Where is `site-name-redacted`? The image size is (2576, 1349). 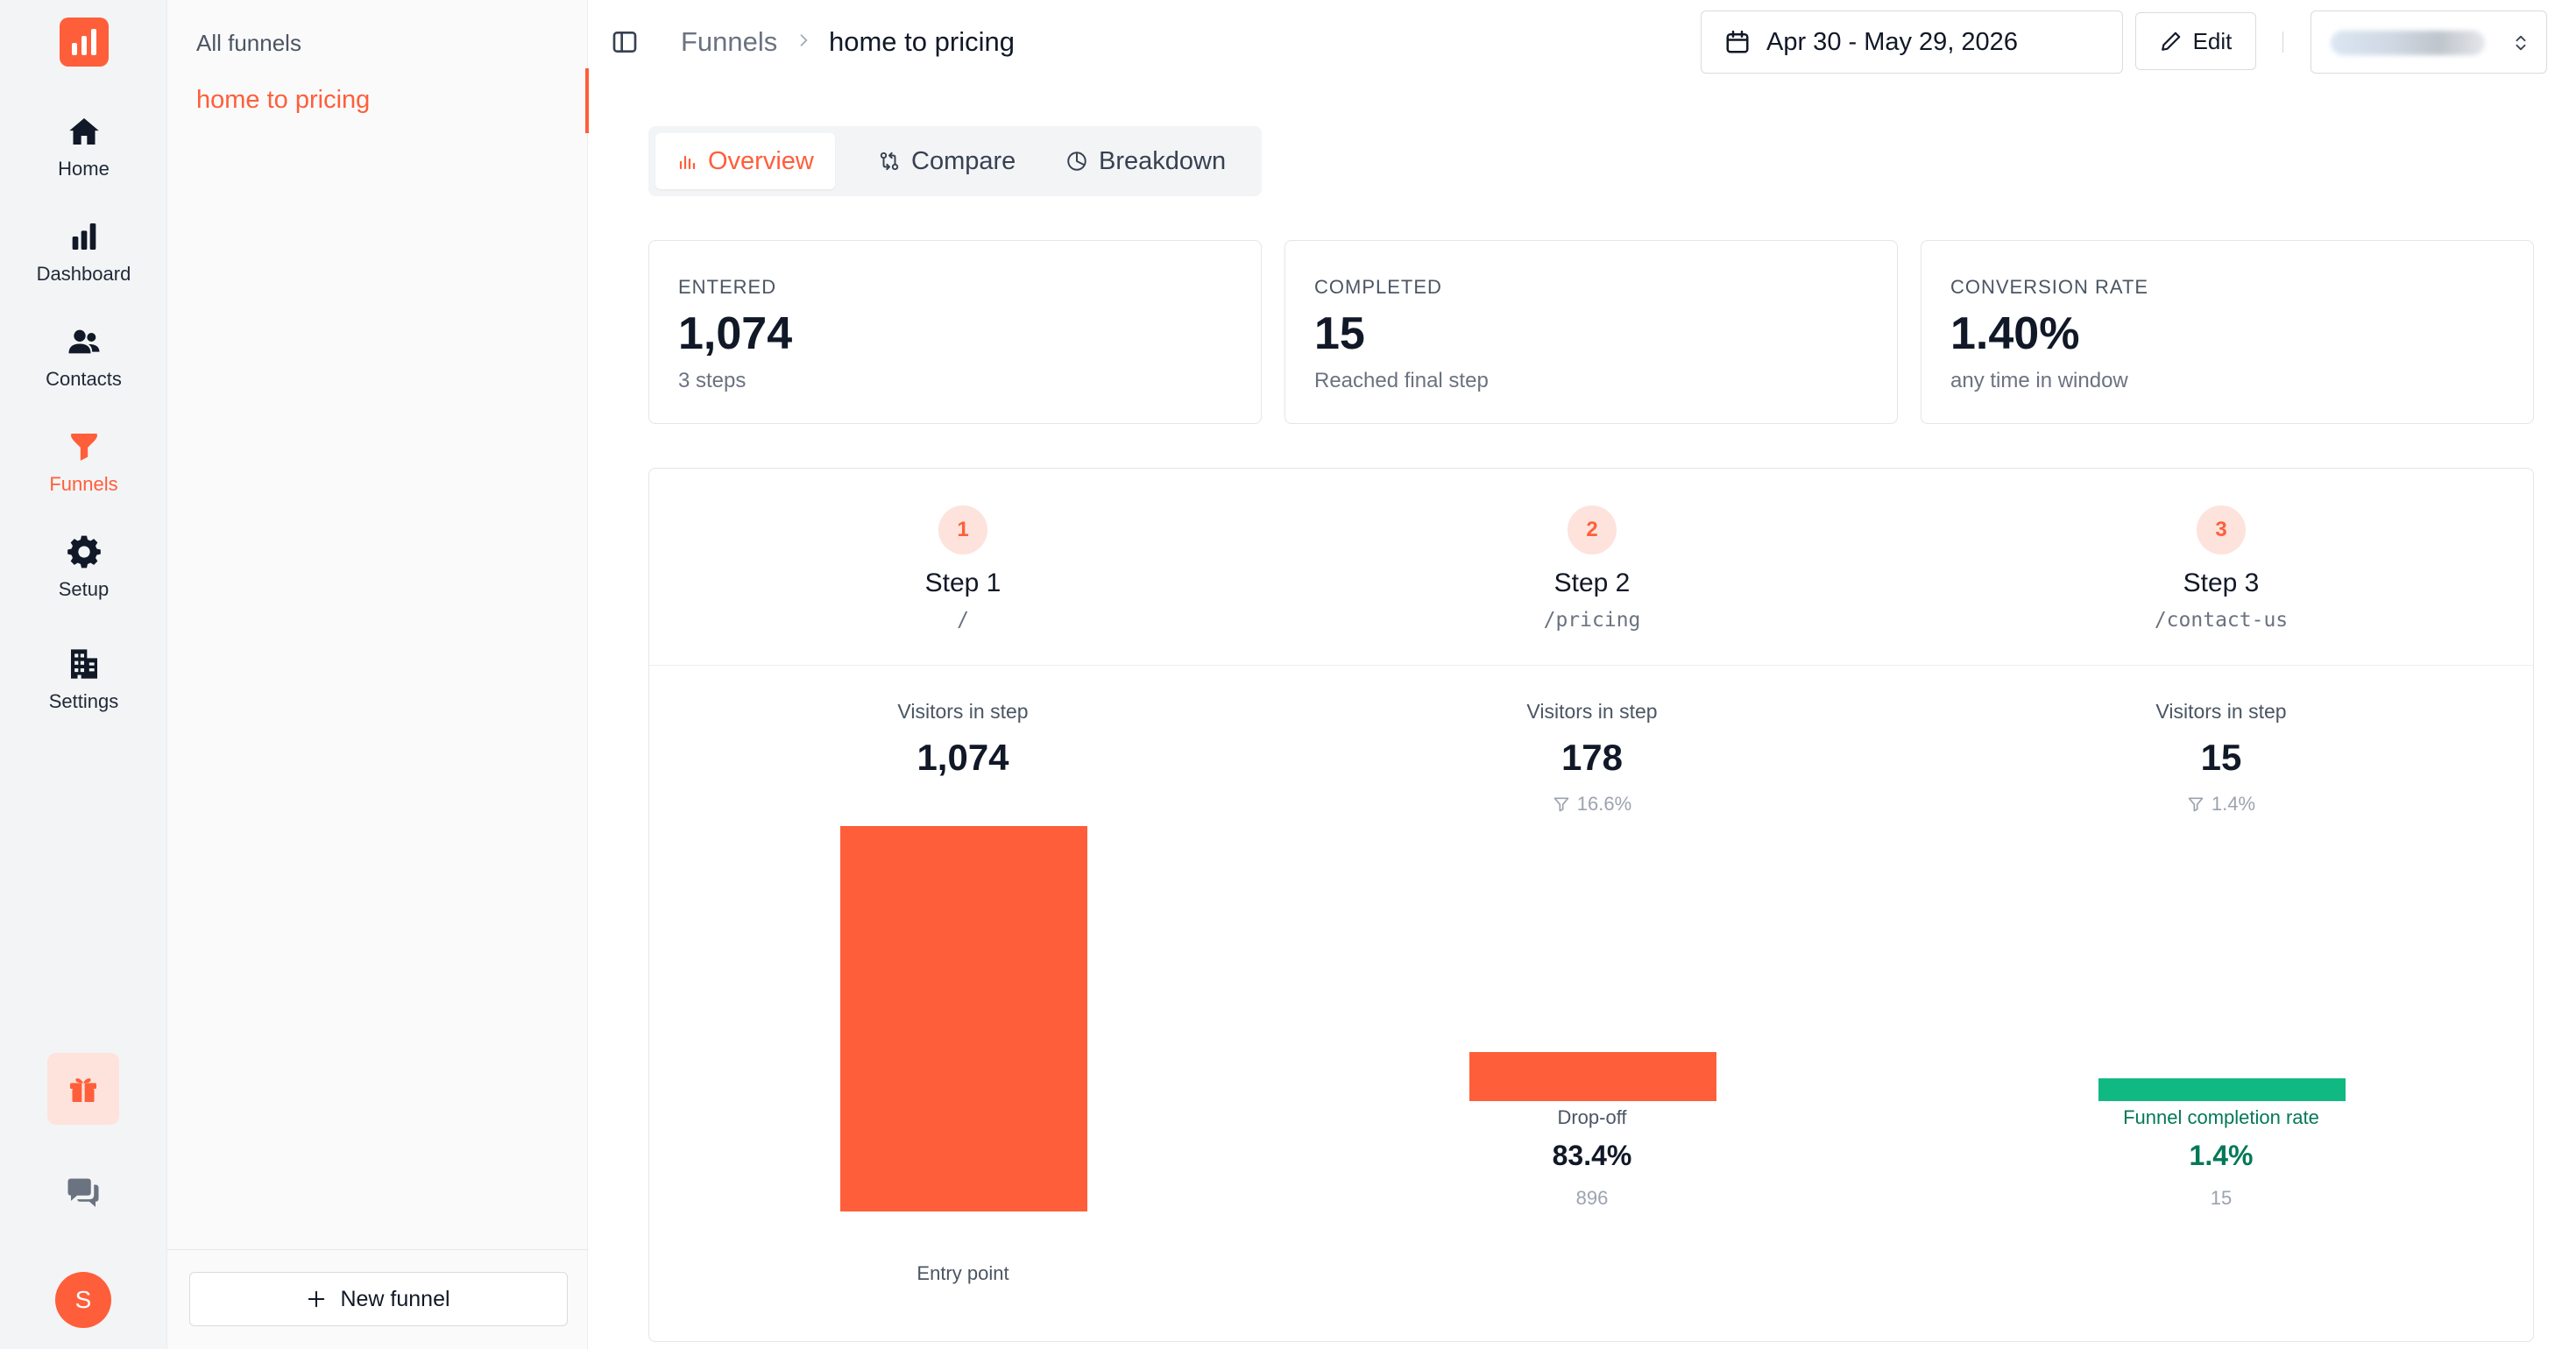 site-name-redacted is located at coordinates (2408, 43).